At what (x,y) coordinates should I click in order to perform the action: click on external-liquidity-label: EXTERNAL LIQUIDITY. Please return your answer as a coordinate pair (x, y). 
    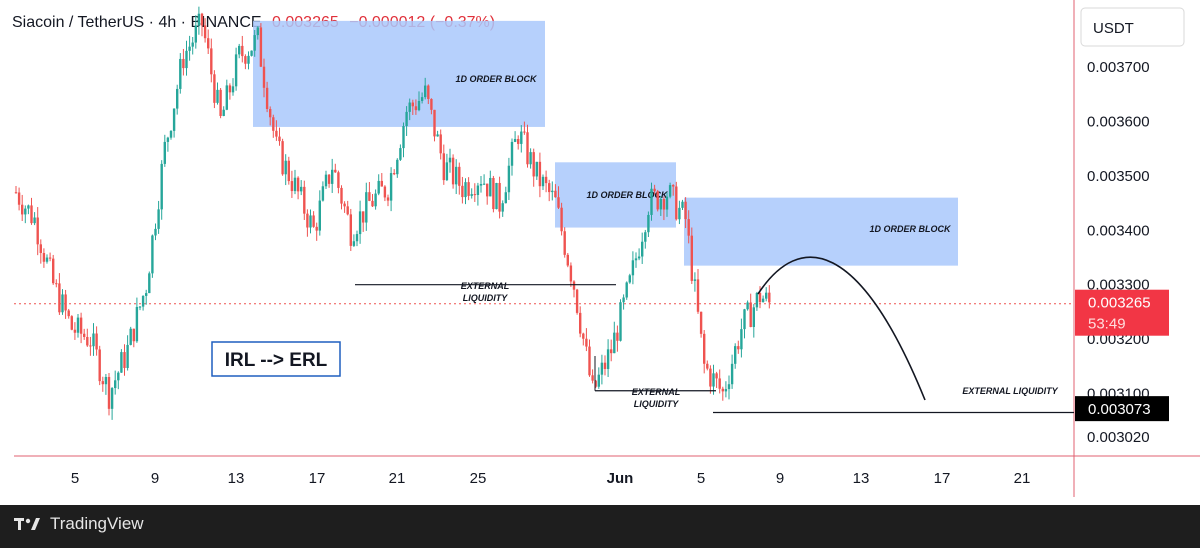
    Looking at the image, I should click on (1010, 391).